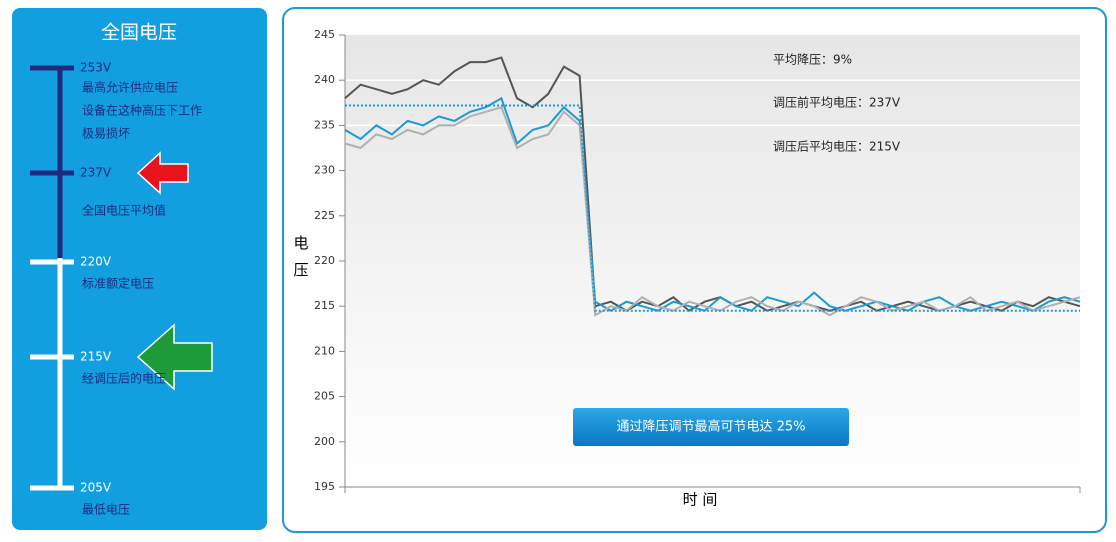 This screenshot has height=542, width=1116. I want to click on y-tick-label: 200, so click(324, 441).